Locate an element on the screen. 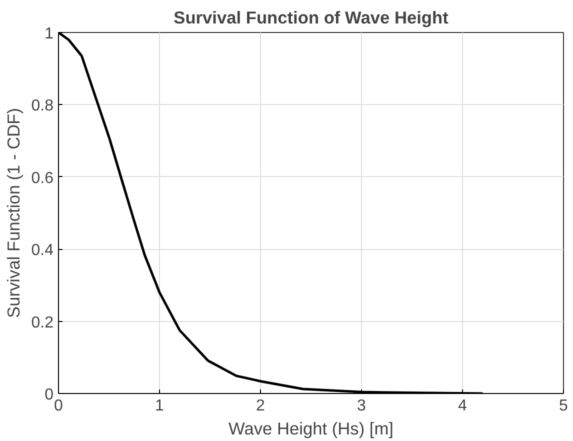 Image resolution: width=573 pixels, height=441 pixels. y-tick-label: 0.4 is located at coordinates (42, 251).